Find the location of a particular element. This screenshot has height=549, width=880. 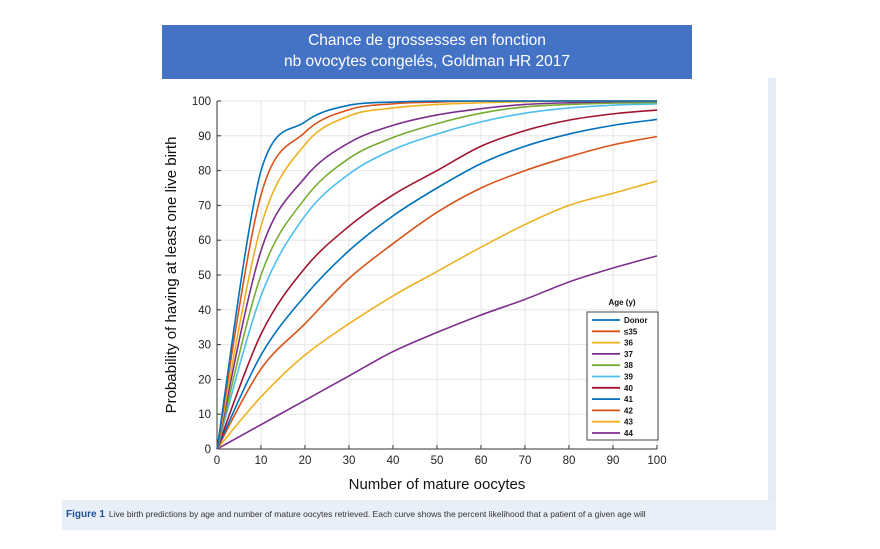

legend: Age (y) Donor ≤35 36 37 38 39 40 41 42 43 44 is located at coordinates (622, 369).